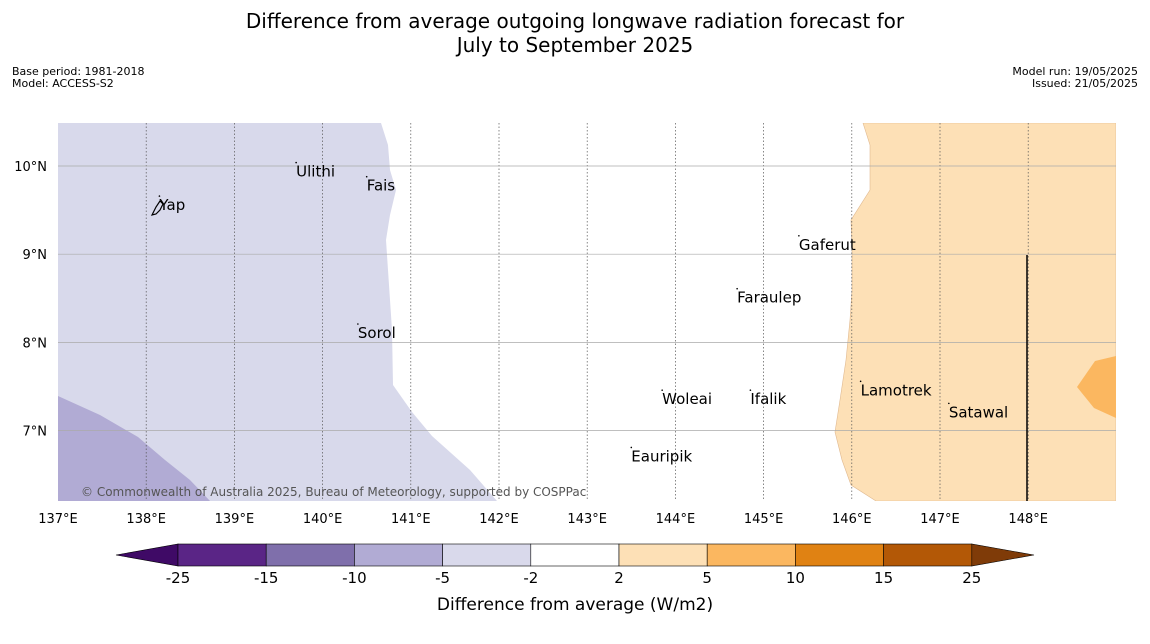 The height and width of the screenshot is (644, 1150). I want to click on colorbar-tick-label: -2, so click(530, 578).